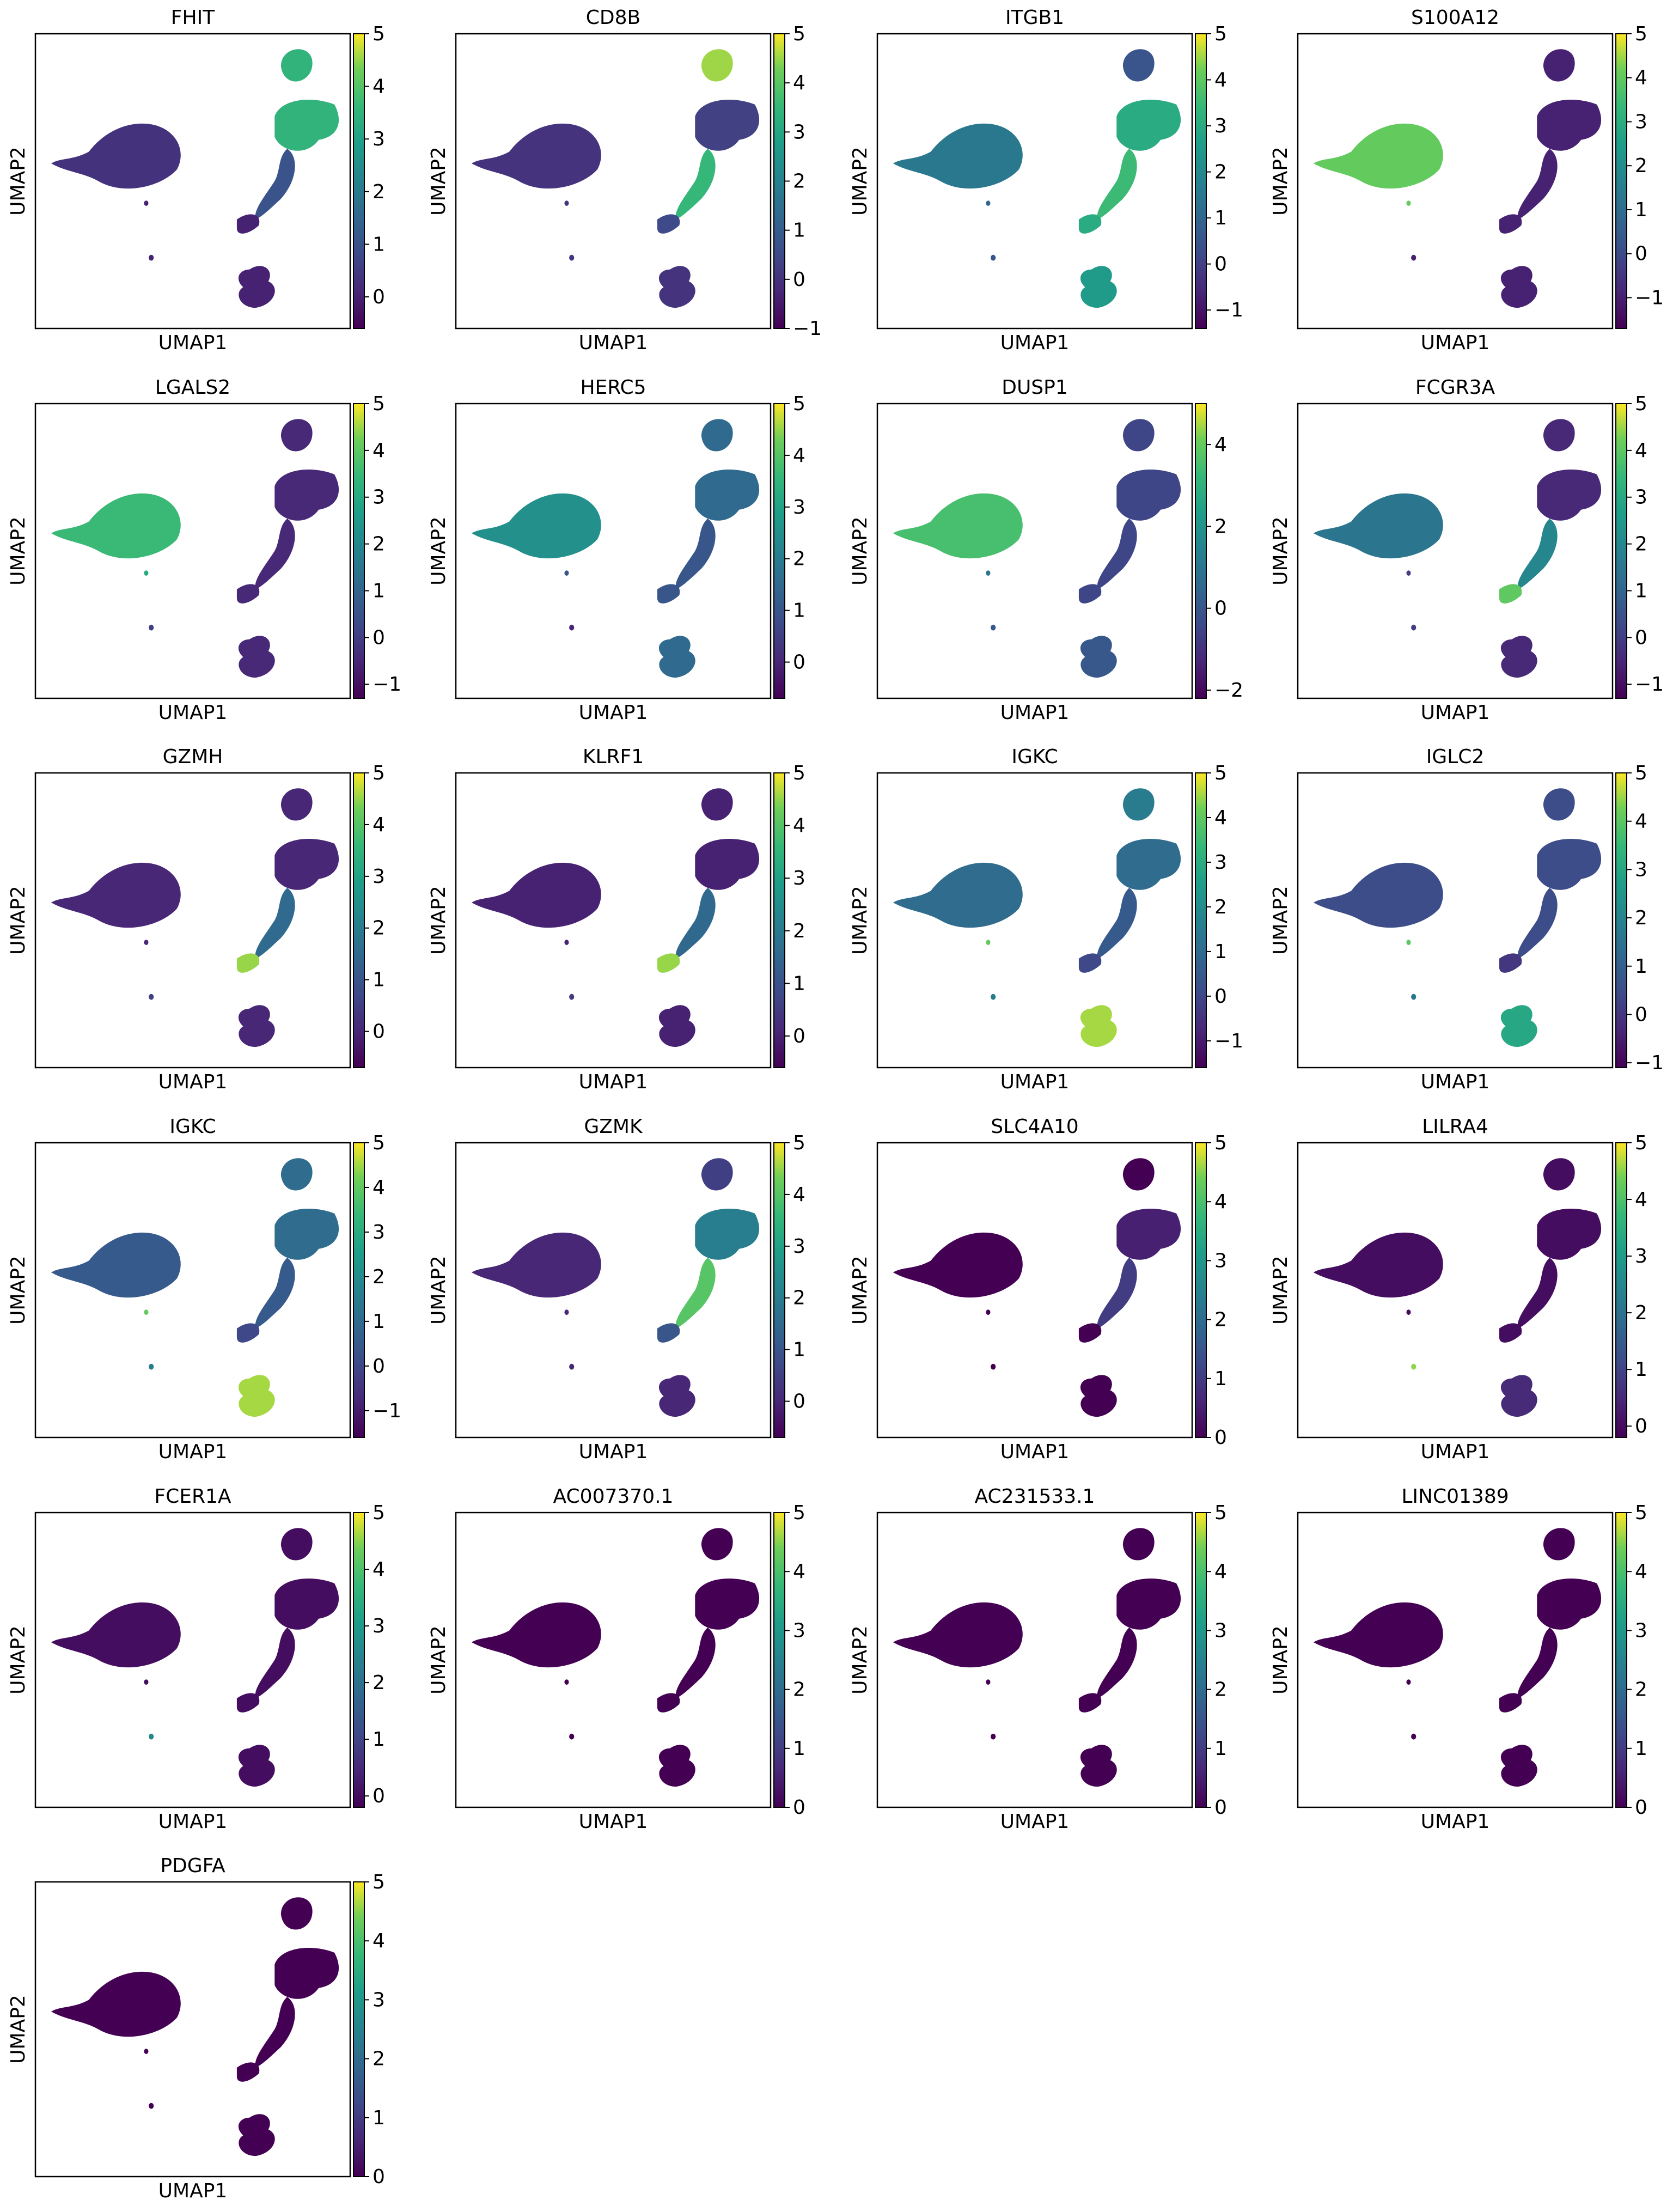  Describe the element at coordinates (1466, 180) in the screenshot. I see `panel: S100A12 UMAP1 UMAP2 −1 0 1 2 3 4 5` at that location.